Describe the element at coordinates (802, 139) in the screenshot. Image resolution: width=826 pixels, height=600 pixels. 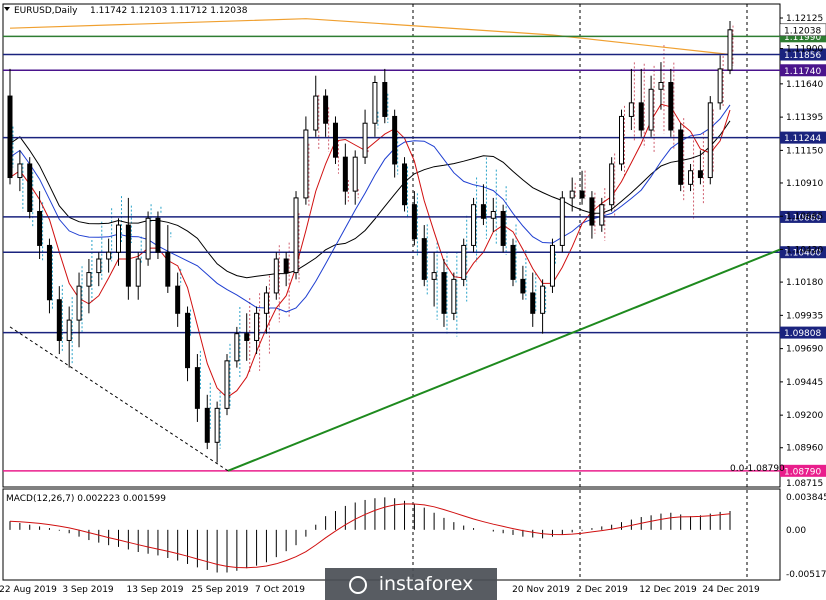
I see `level-label: 1.11244` at that location.